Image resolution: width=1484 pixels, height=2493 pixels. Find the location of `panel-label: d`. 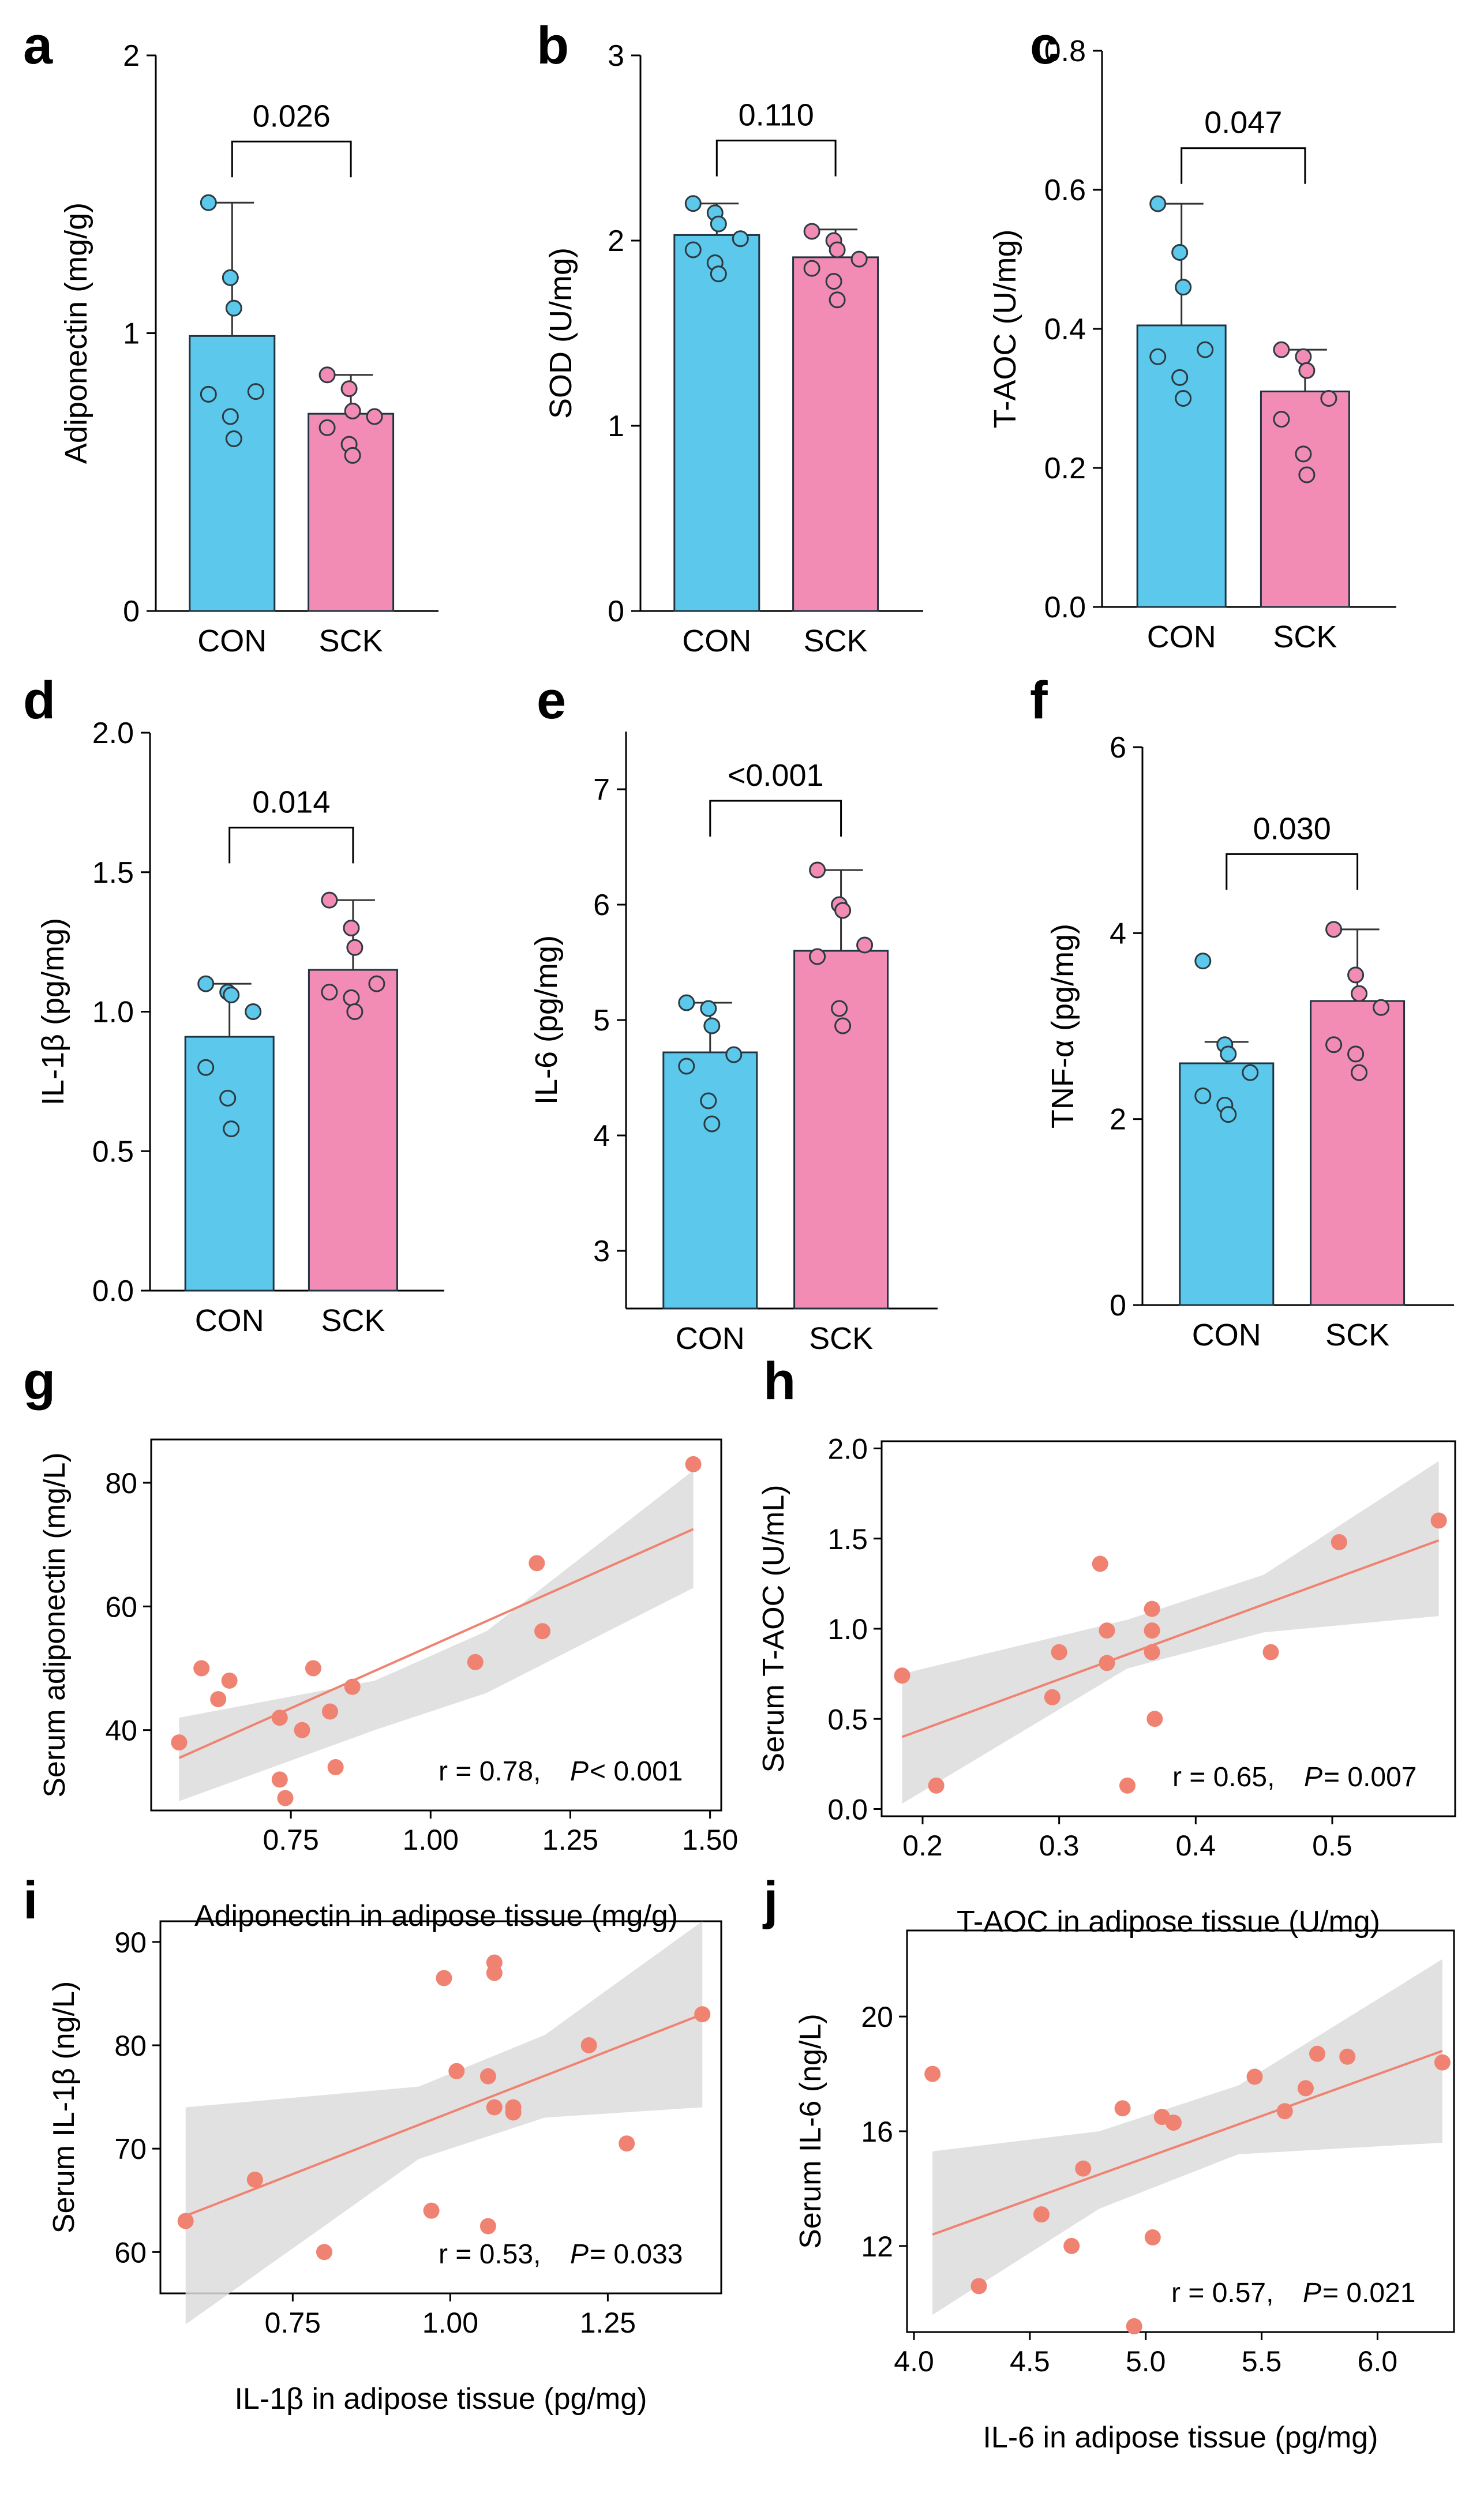

panel-label: d is located at coordinates (39, 700).